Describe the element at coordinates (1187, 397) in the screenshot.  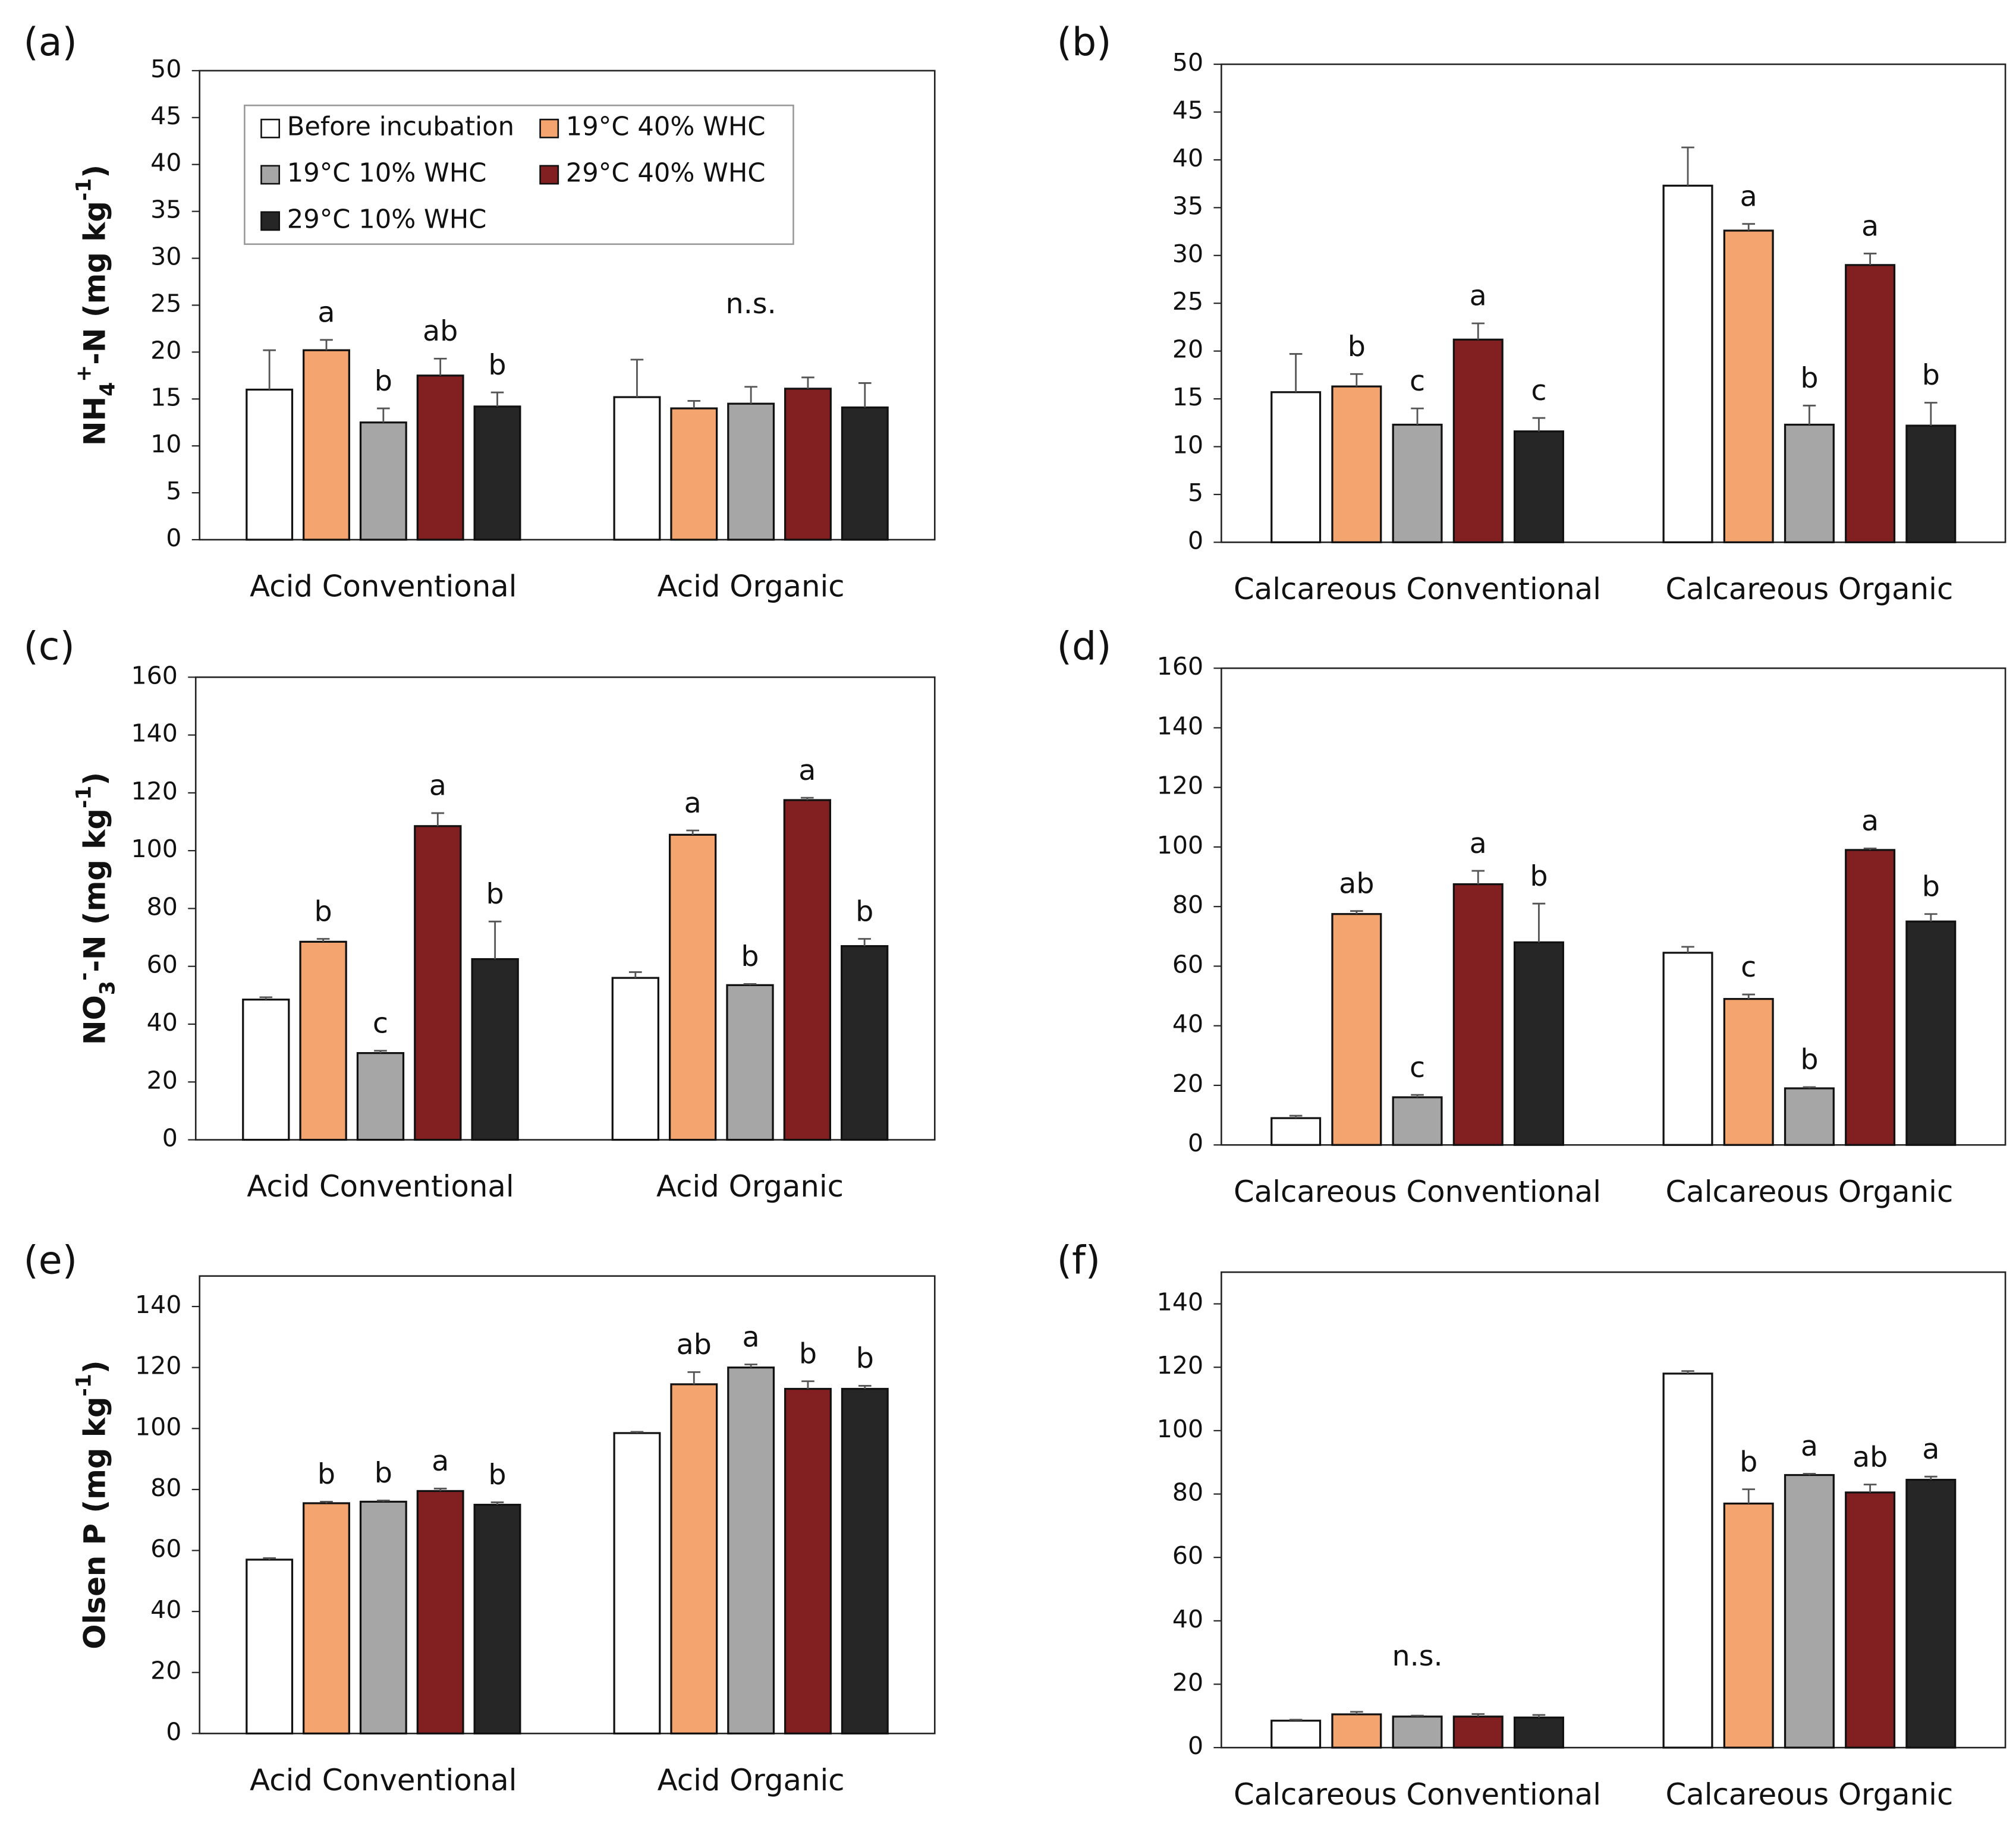
I see `y-tick-label: 15` at that location.